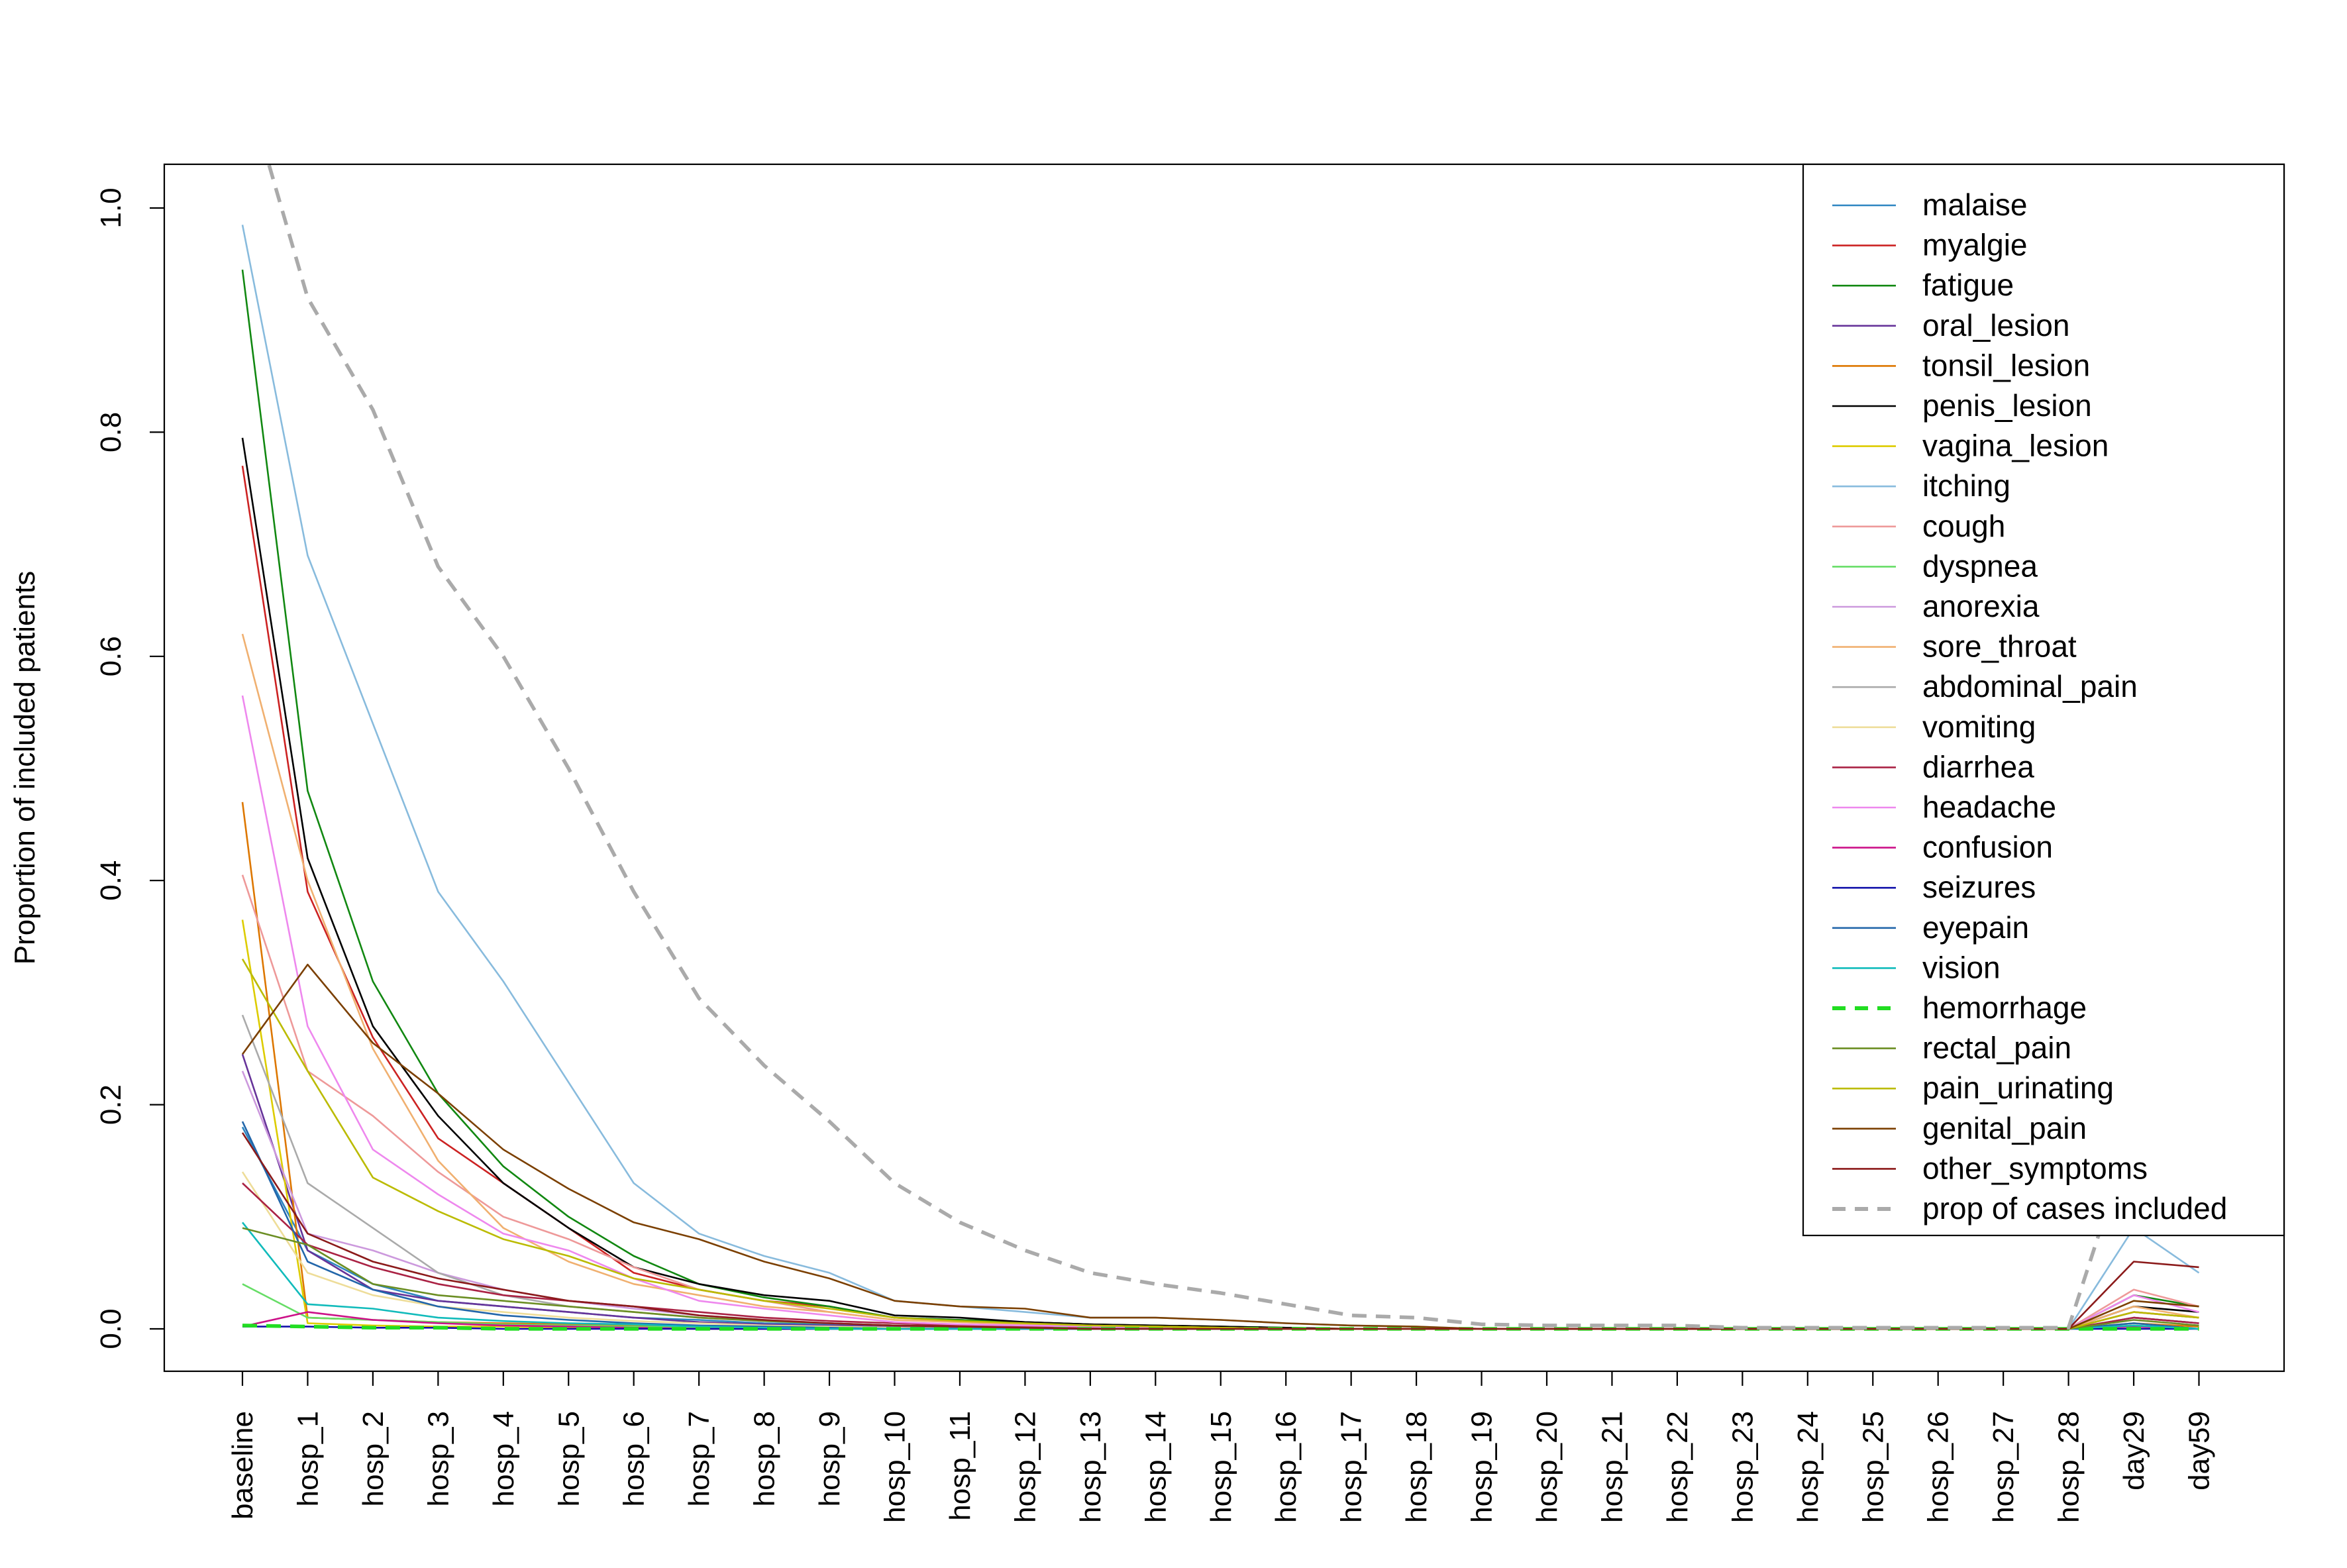  I want to click on legend-label: cough, so click(1963, 526).